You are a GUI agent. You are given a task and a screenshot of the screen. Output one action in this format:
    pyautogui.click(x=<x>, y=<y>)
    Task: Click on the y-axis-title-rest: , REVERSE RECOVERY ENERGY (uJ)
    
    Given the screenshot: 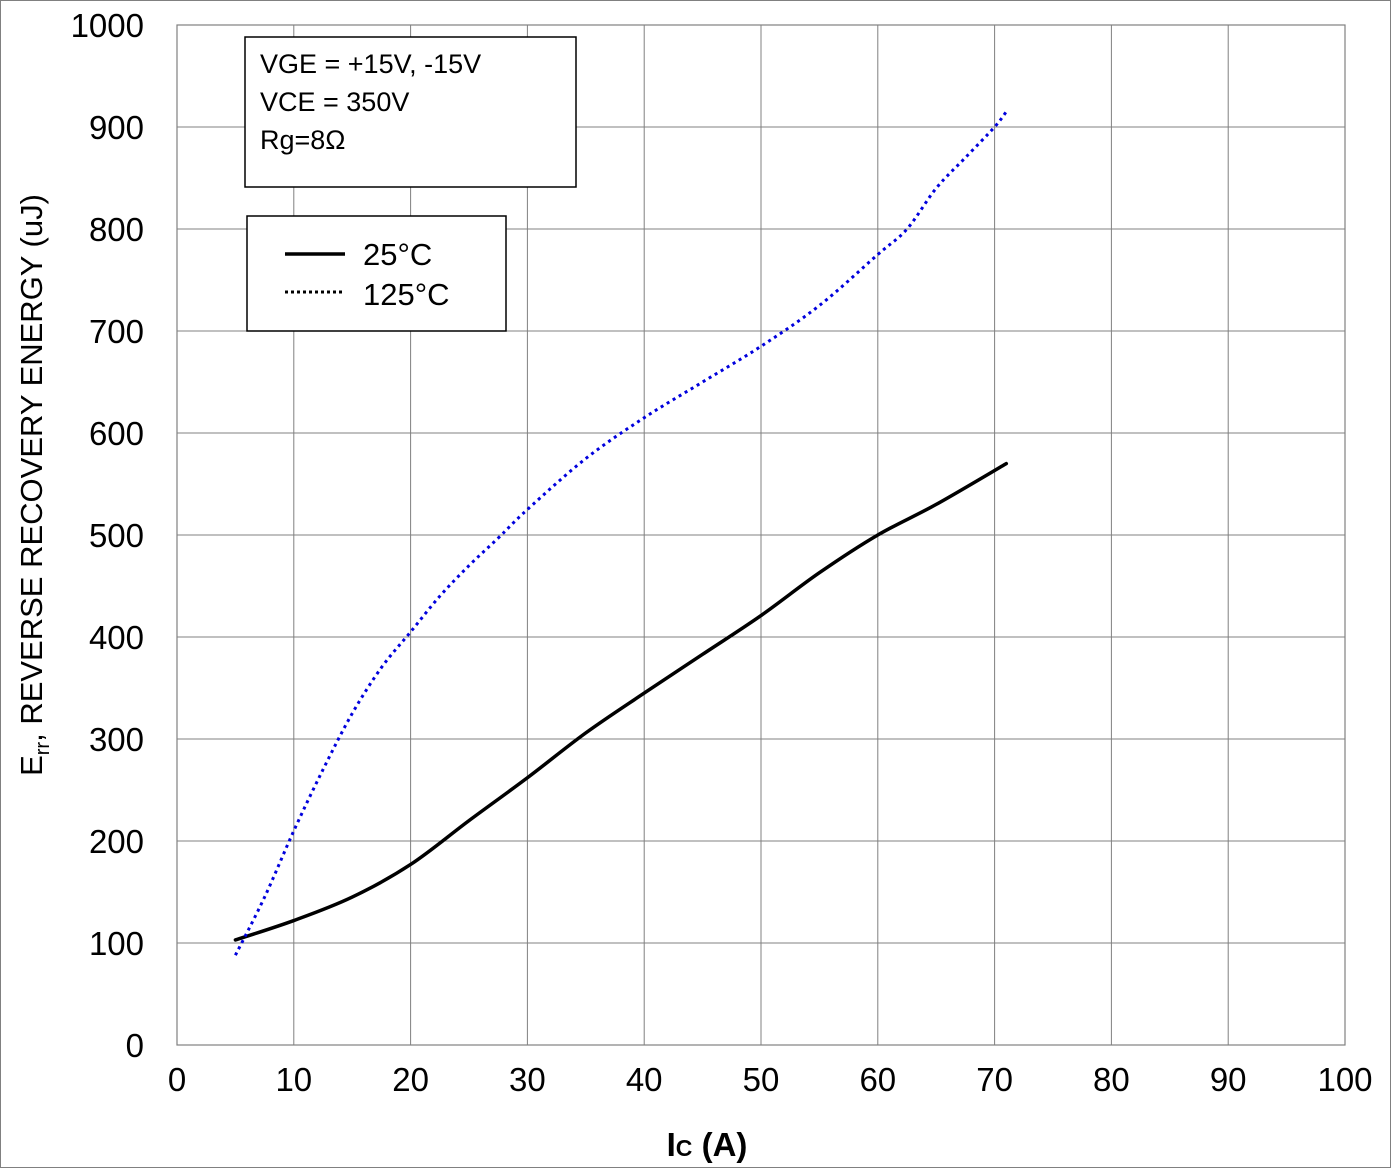 What is the action you would take?
    pyautogui.click(x=31, y=468)
    